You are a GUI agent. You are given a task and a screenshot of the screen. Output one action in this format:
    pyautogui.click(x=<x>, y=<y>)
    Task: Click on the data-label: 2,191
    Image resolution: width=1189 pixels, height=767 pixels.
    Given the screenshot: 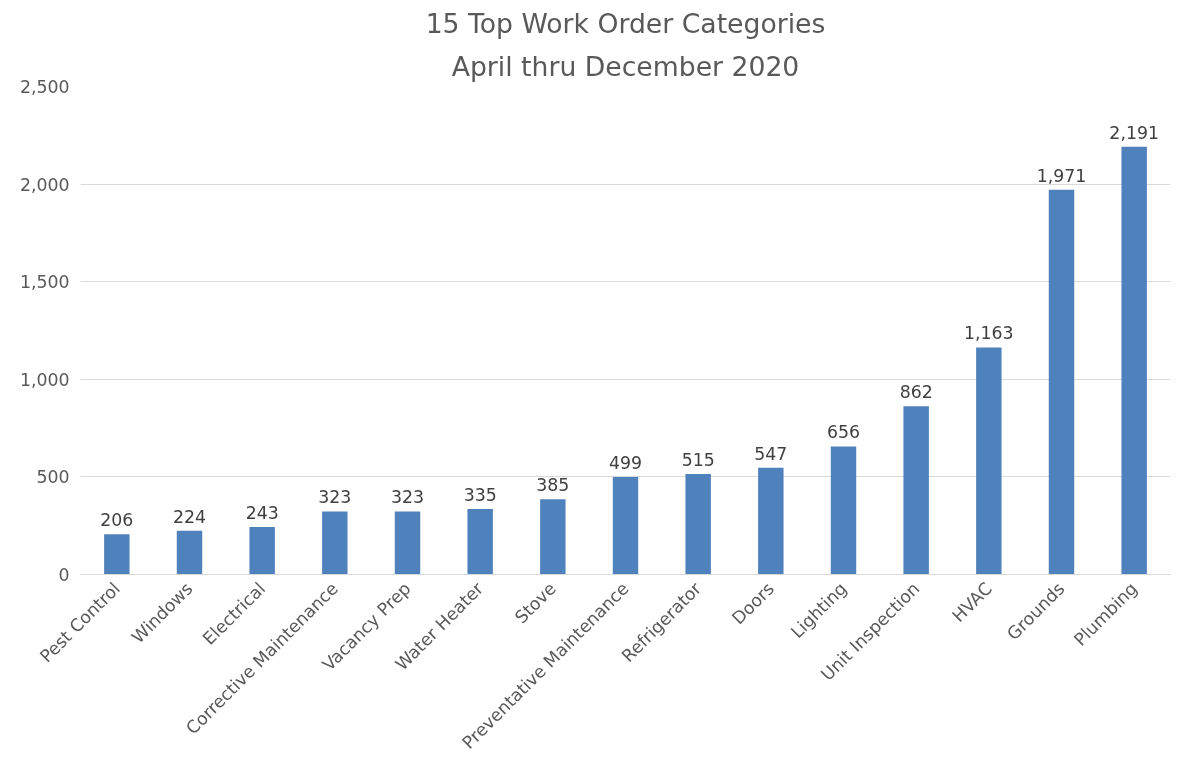 What is the action you would take?
    pyautogui.click(x=1134, y=132)
    